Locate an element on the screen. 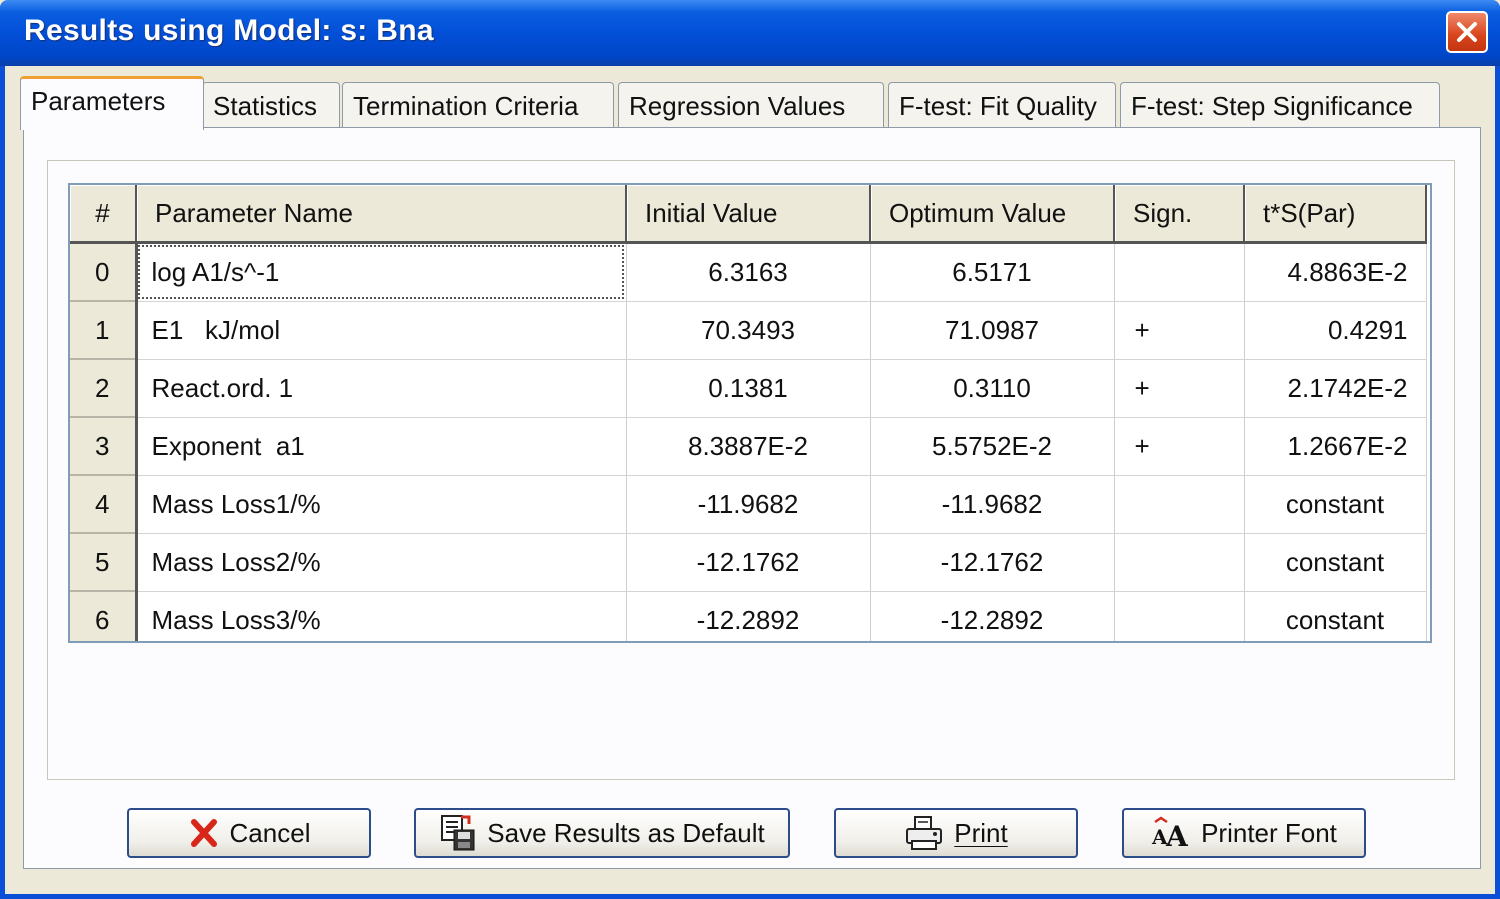 This screenshot has height=899, width=1500. parameter-name-cell: Exponent a1 is located at coordinates (381, 446).